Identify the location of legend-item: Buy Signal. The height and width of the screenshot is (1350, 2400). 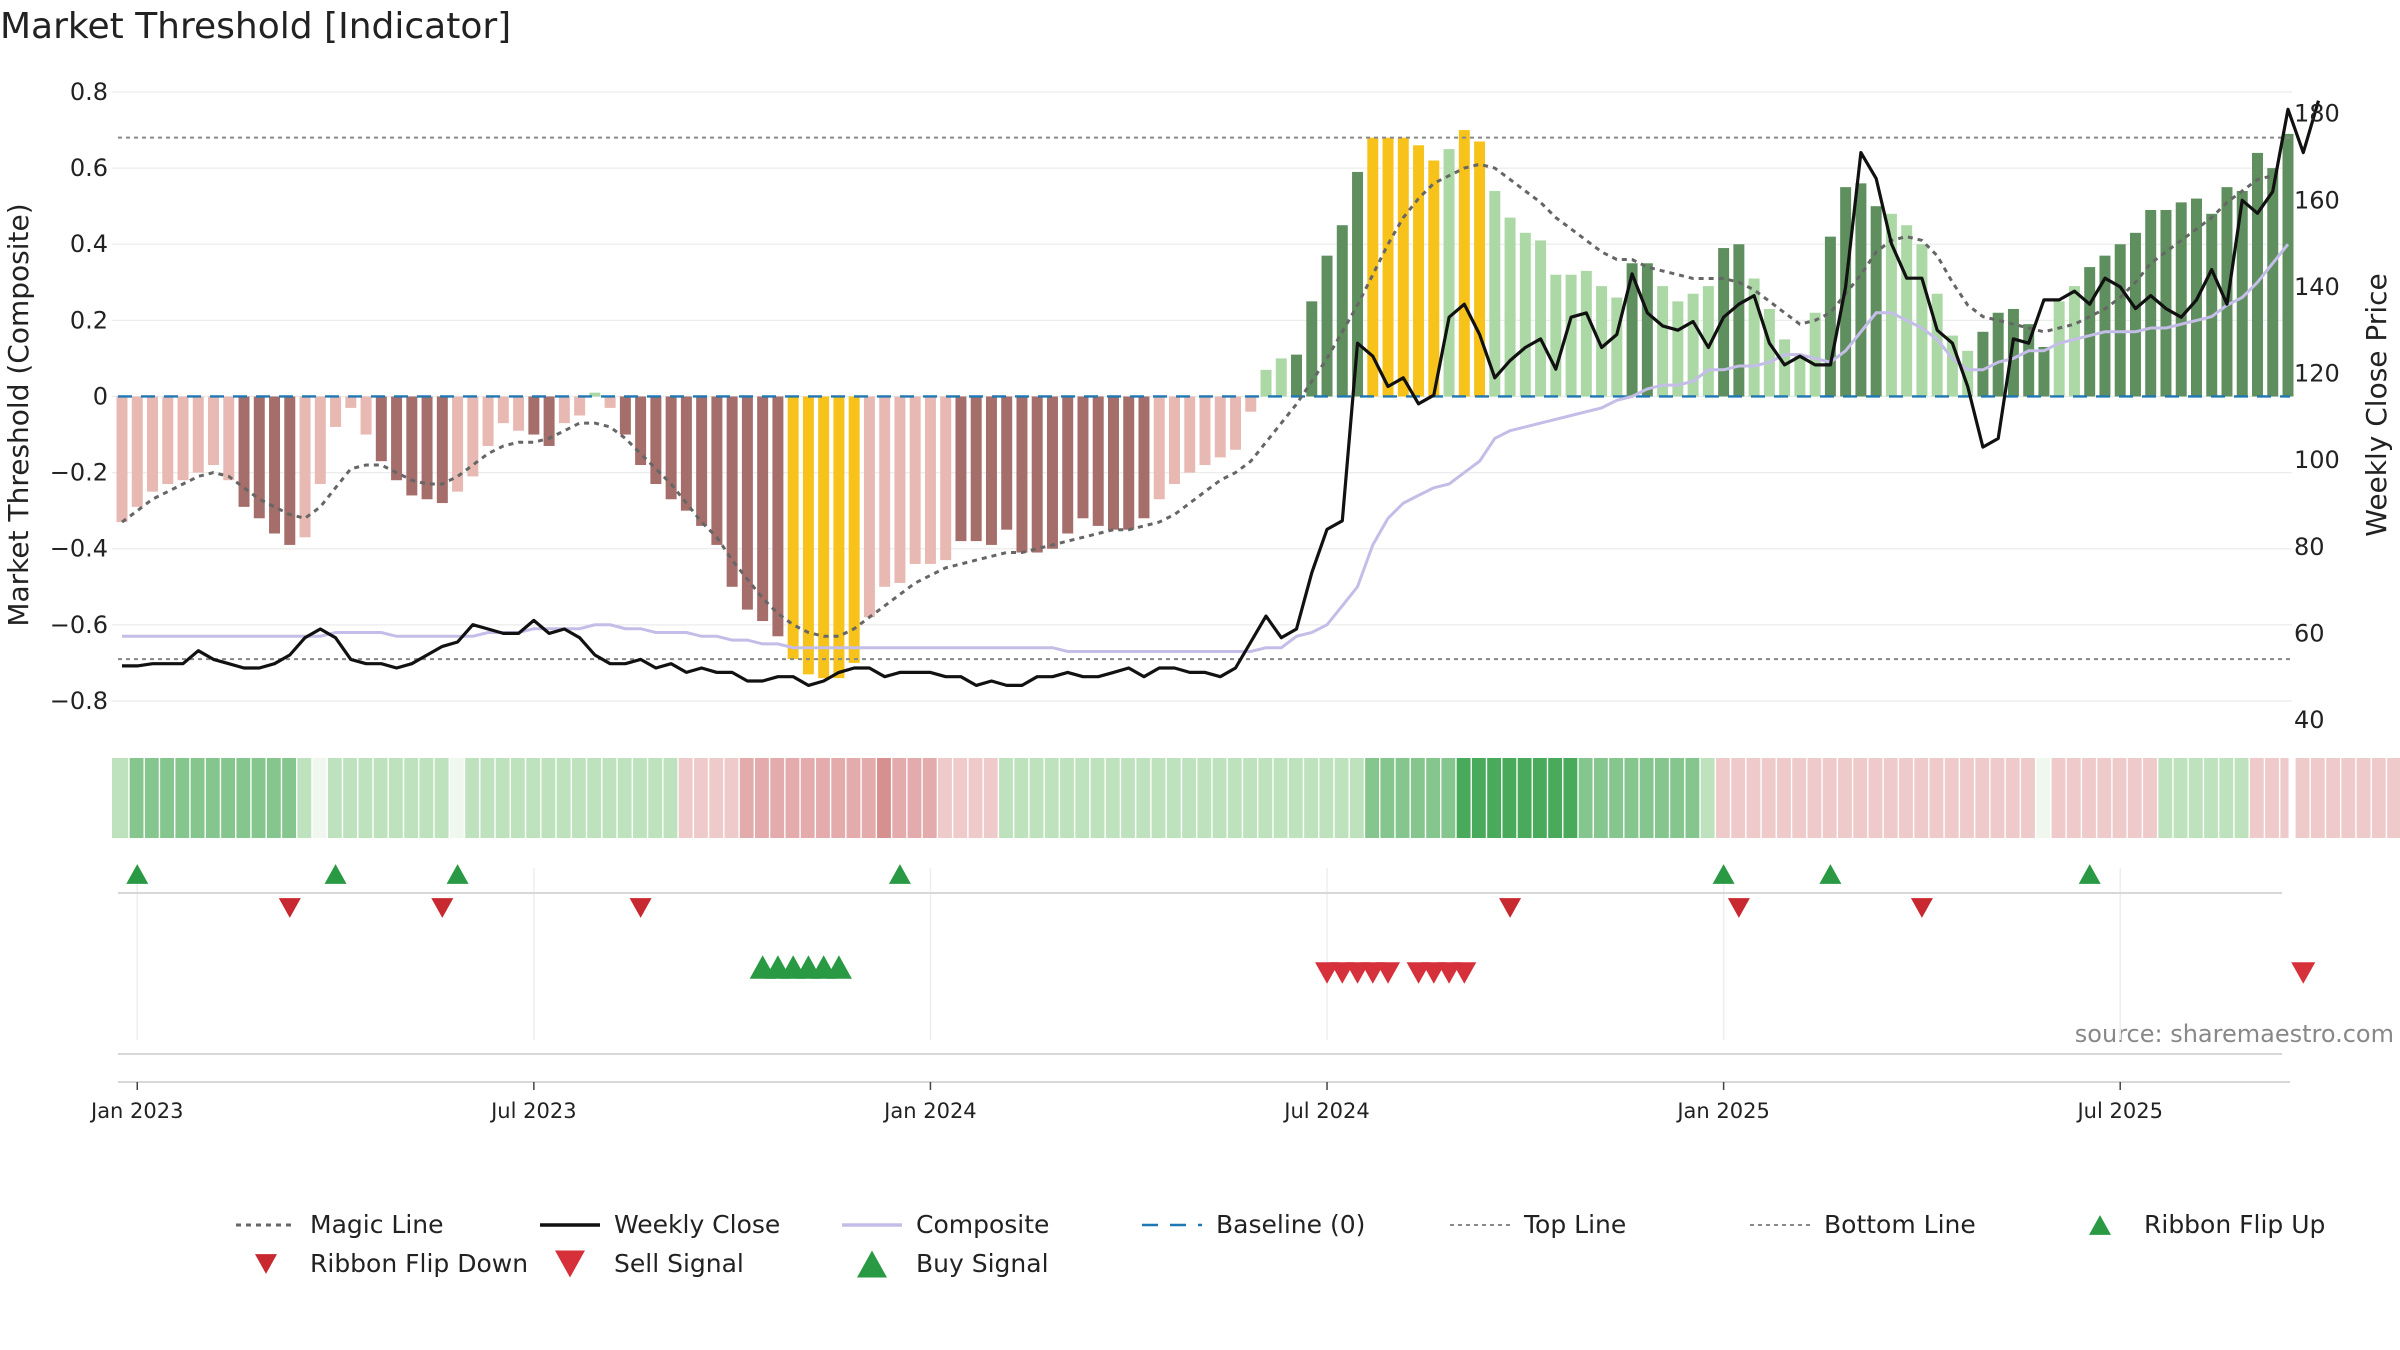
(953, 1263).